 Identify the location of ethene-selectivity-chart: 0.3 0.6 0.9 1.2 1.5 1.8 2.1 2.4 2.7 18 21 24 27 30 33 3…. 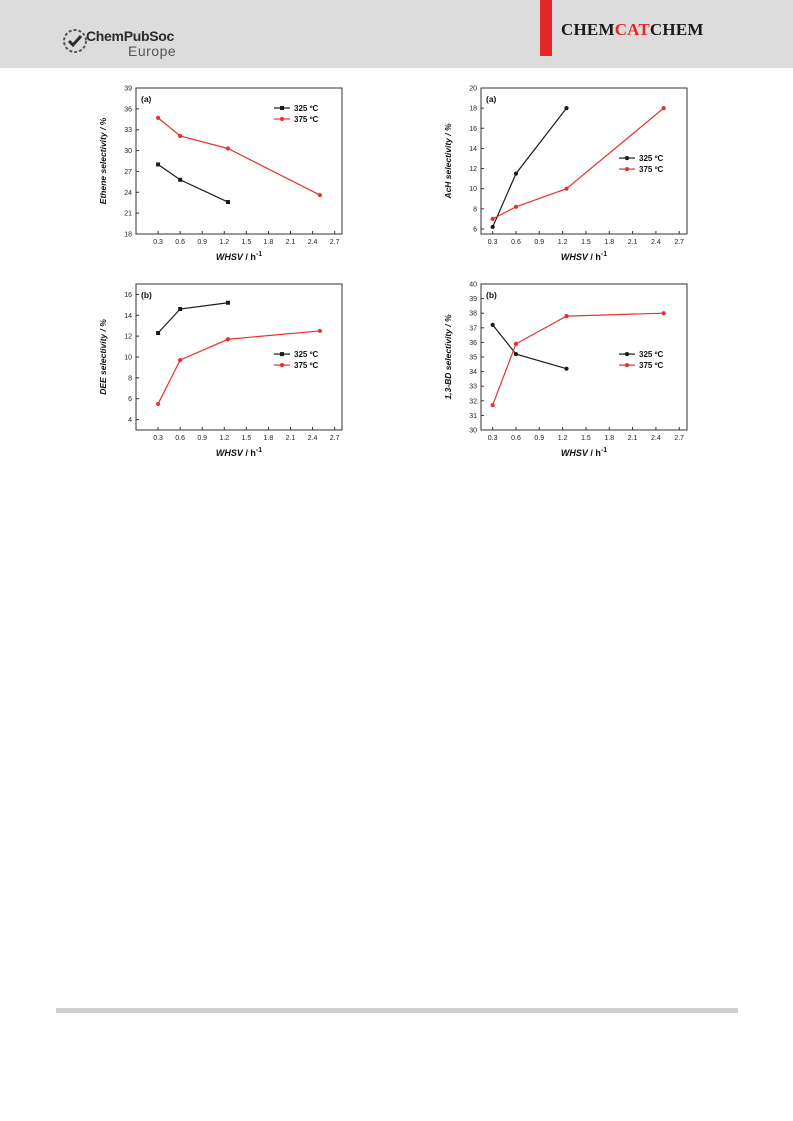
(222, 176).